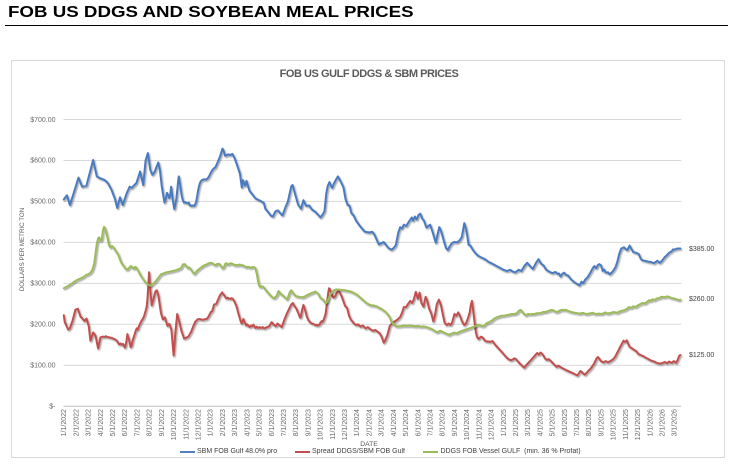  Describe the element at coordinates (479, 424) in the screenshot. I see `svg-text: 11/1/2024` at that location.